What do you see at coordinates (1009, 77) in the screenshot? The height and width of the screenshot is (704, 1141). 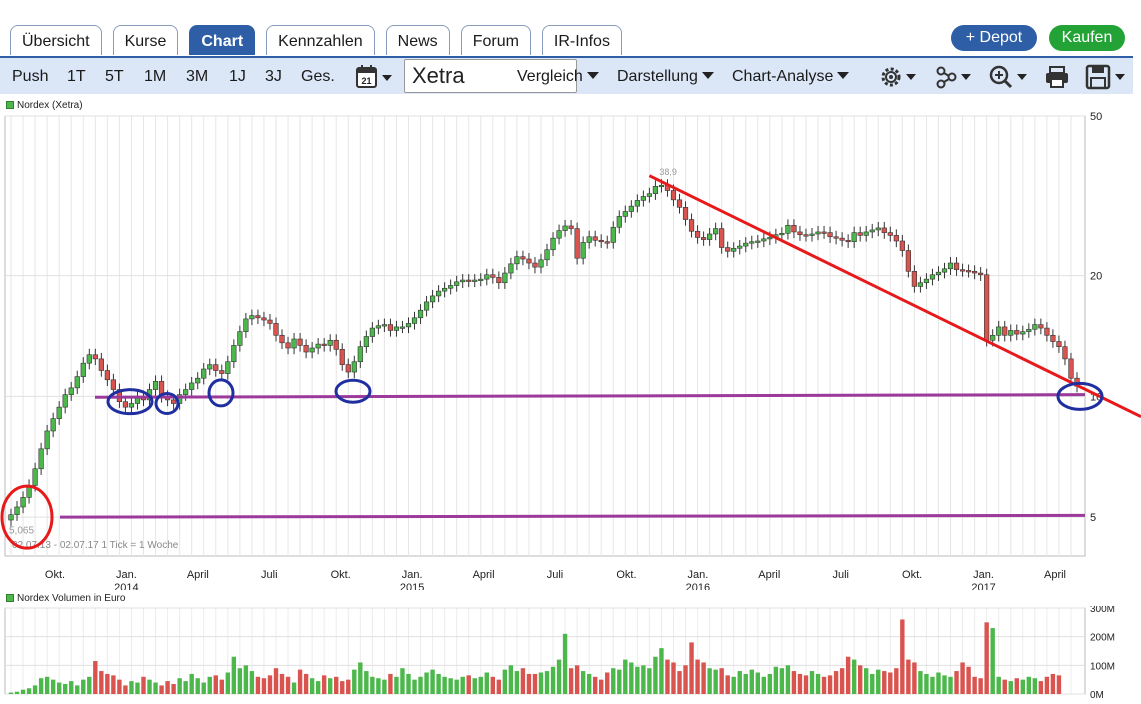 I see `zoom-icon` at bounding box center [1009, 77].